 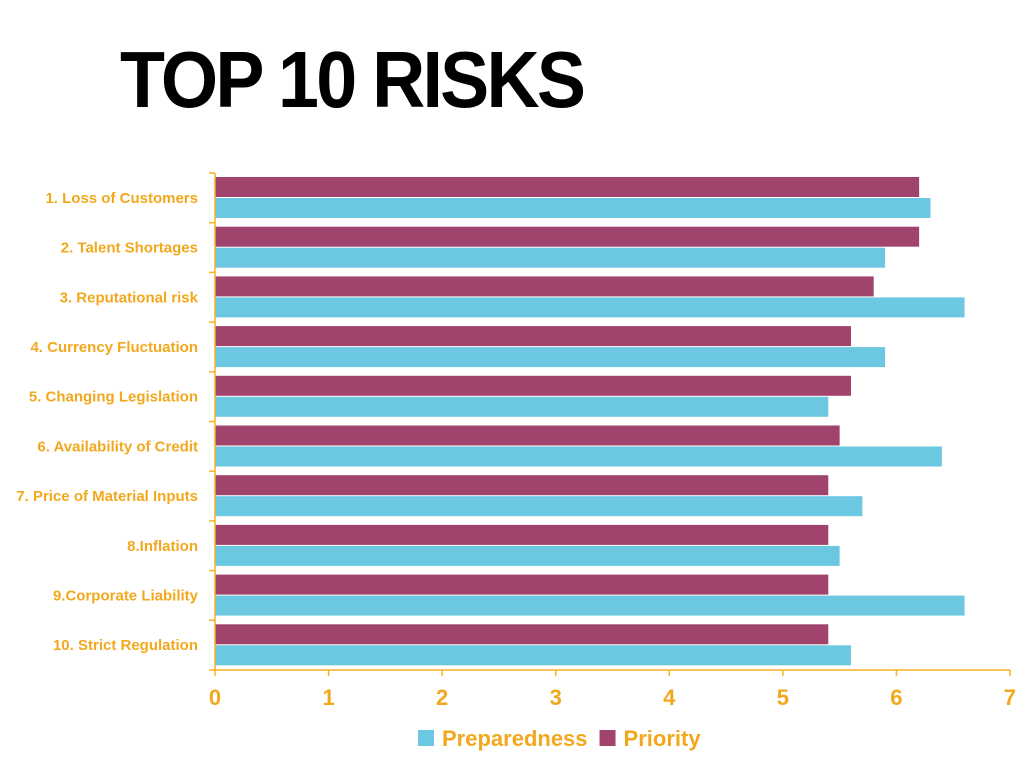 What do you see at coordinates (896, 697) in the screenshot?
I see `x-tick-label: 6` at bounding box center [896, 697].